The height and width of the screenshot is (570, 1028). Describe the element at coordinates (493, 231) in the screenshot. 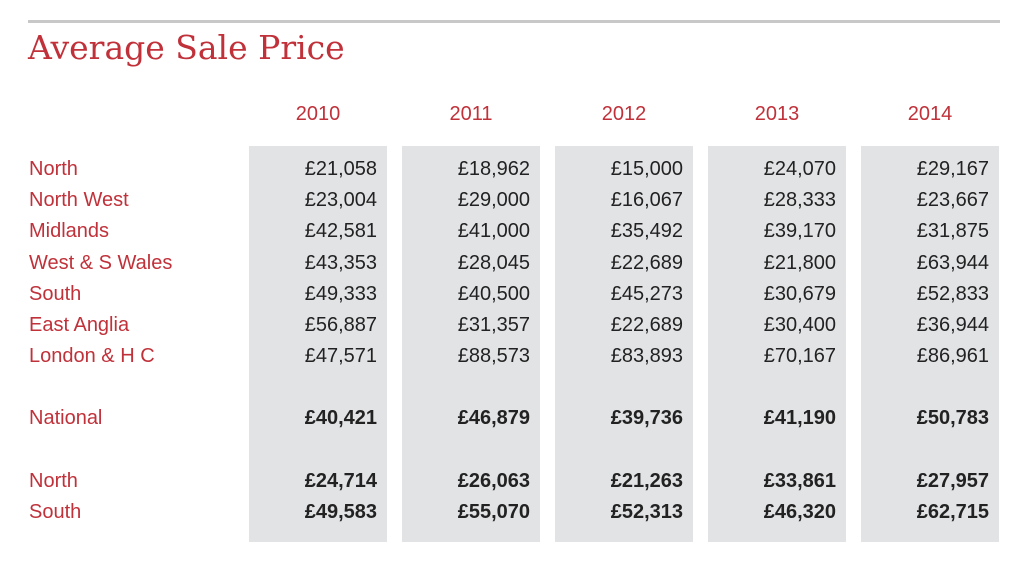

I see `table-cell: £41,000` at that location.